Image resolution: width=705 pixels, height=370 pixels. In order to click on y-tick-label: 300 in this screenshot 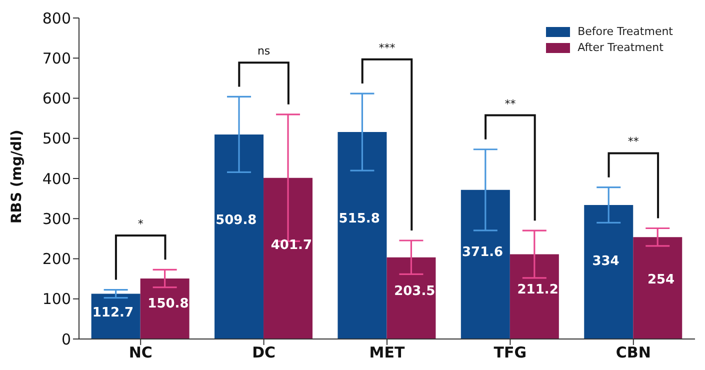, I will do `click(56, 219)`.